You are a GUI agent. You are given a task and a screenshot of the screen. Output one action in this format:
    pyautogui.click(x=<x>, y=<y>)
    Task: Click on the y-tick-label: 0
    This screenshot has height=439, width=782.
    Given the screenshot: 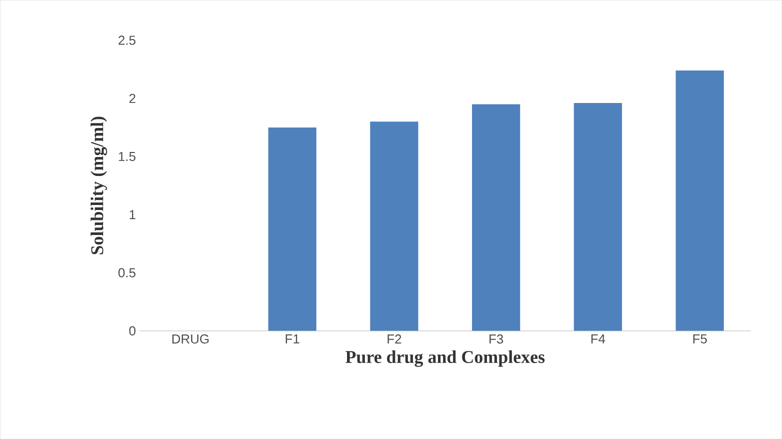 What is the action you would take?
    pyautogui.click(x=132, y=331)
    